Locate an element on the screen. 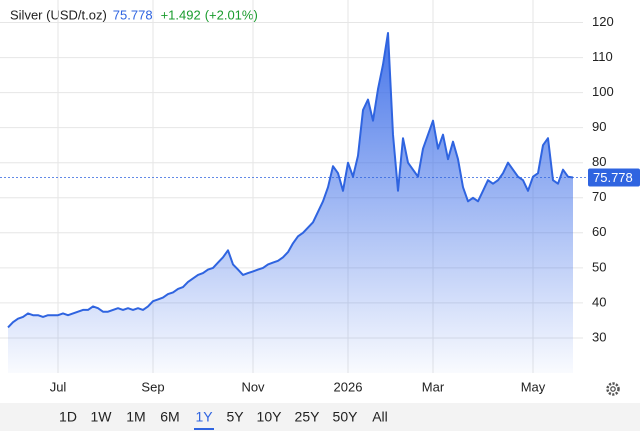  range-button: 6M is located at coordinates (169, 417).